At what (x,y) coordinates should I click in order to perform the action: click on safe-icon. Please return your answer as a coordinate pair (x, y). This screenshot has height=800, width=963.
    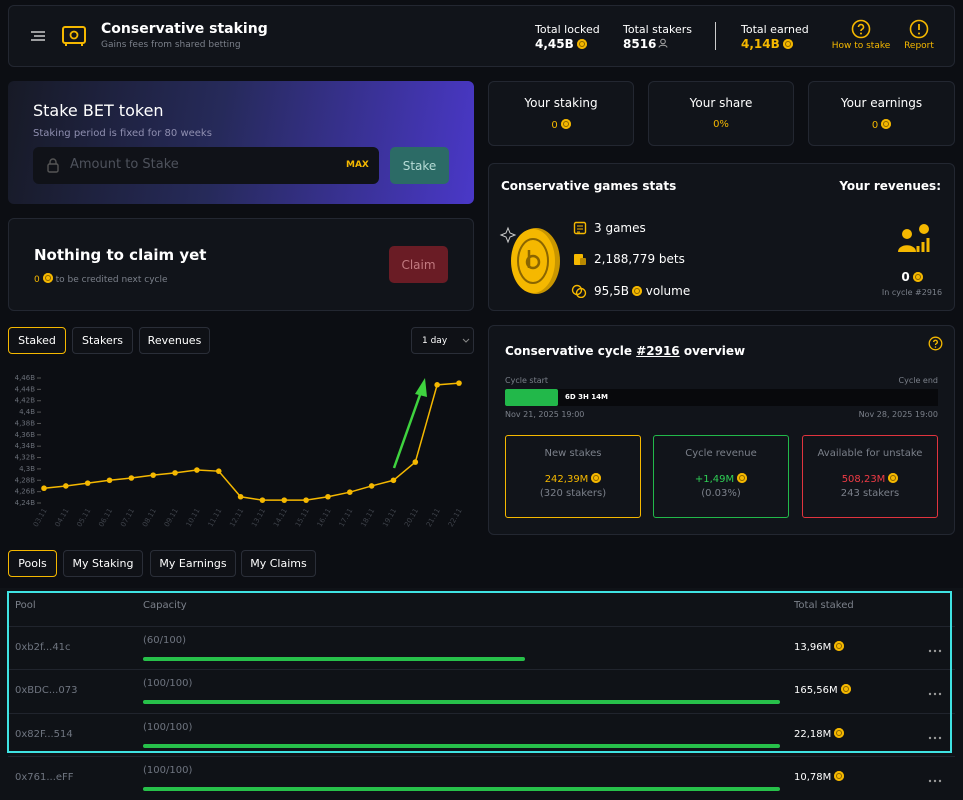
    Looking at the image, I should click on (74, 36).